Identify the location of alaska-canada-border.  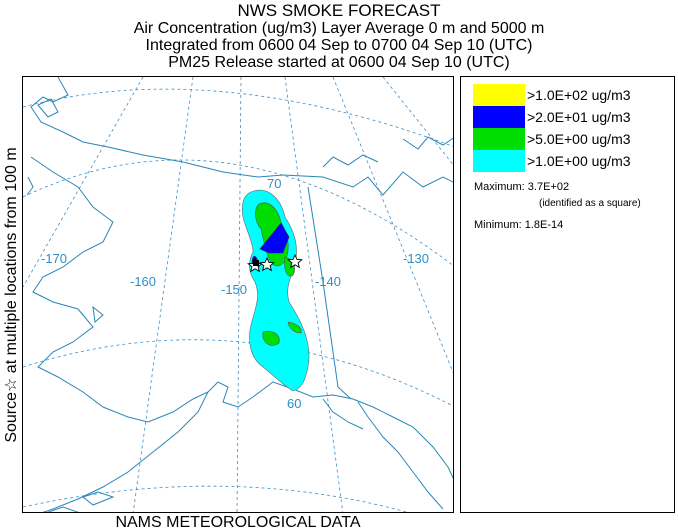
(329, 293).